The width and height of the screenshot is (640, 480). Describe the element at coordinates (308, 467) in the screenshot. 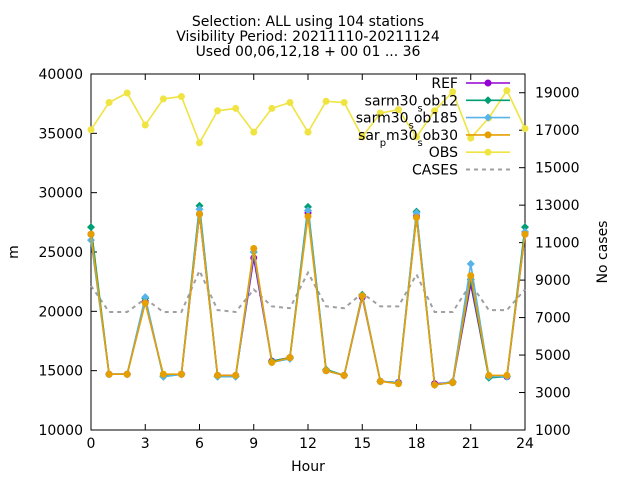

I see `x-axis-label: Hour` at that location.